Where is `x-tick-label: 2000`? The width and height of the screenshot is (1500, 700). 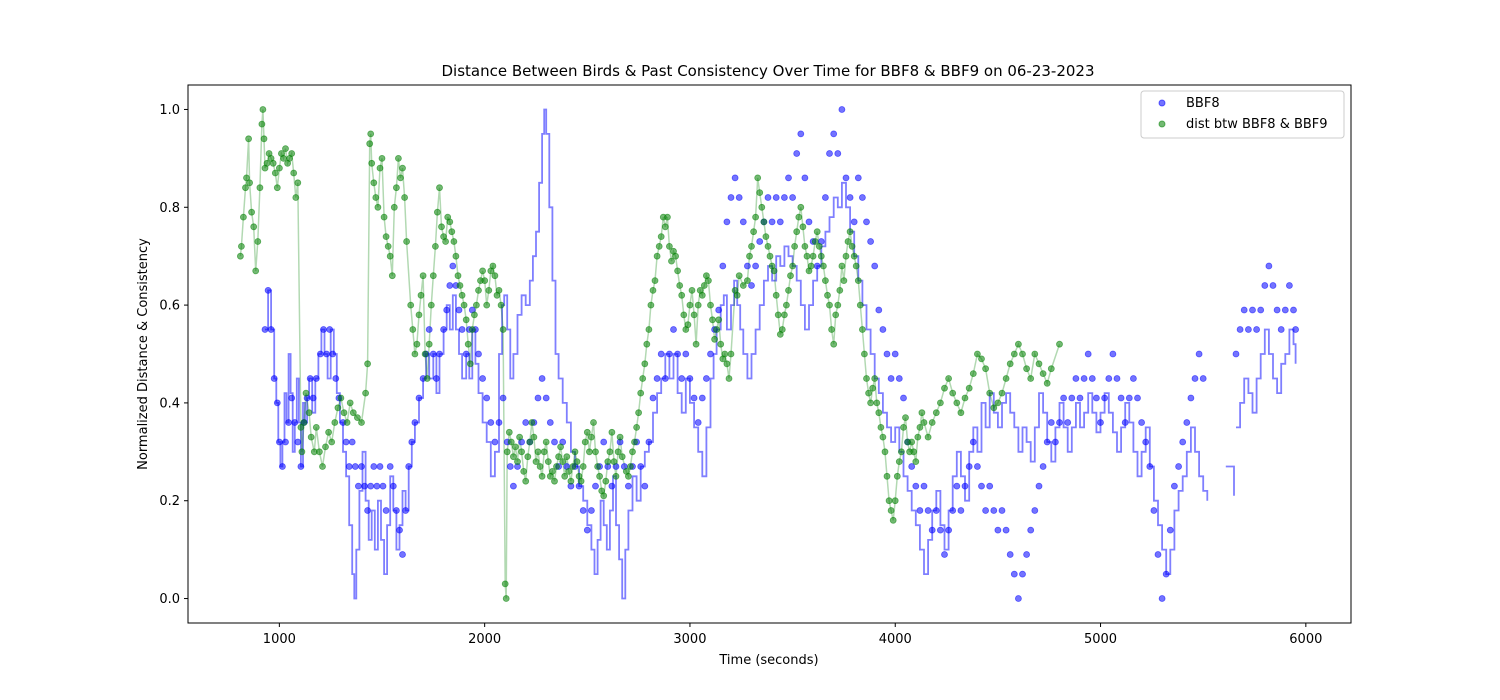
x-tick-label: 2000 is located at coordinates (484, 639).